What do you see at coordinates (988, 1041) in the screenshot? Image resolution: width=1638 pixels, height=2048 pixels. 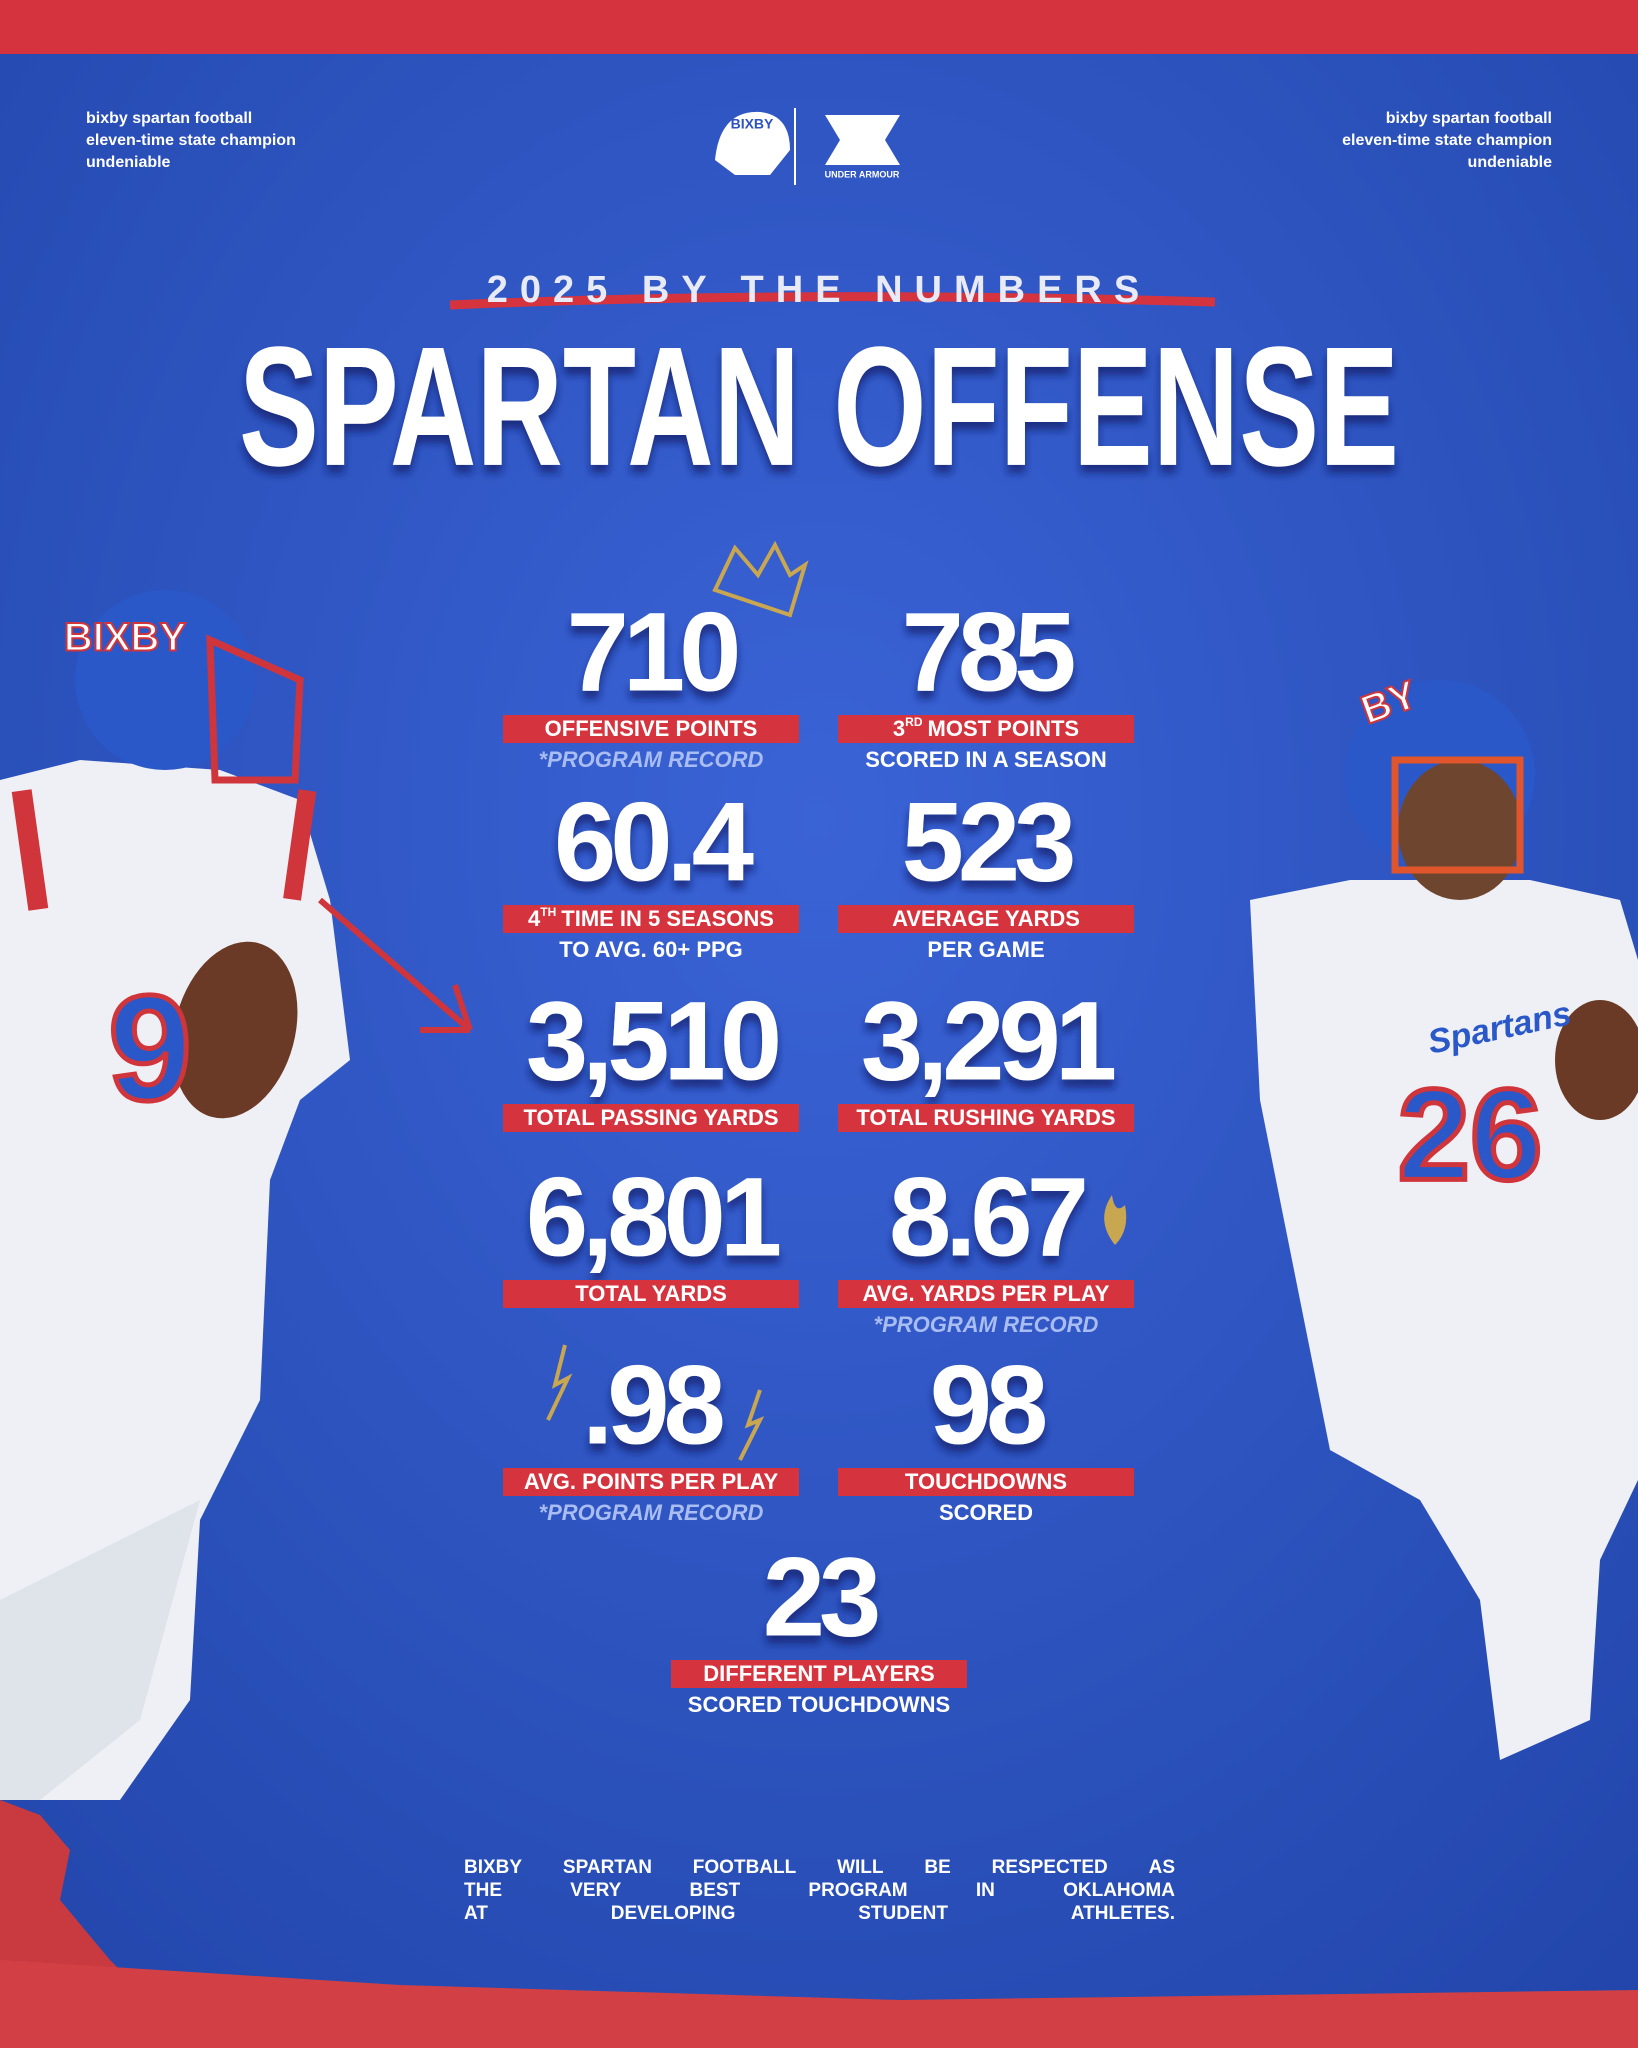 I see `stat-value: 3,291` at bounding box center [988, 1041].